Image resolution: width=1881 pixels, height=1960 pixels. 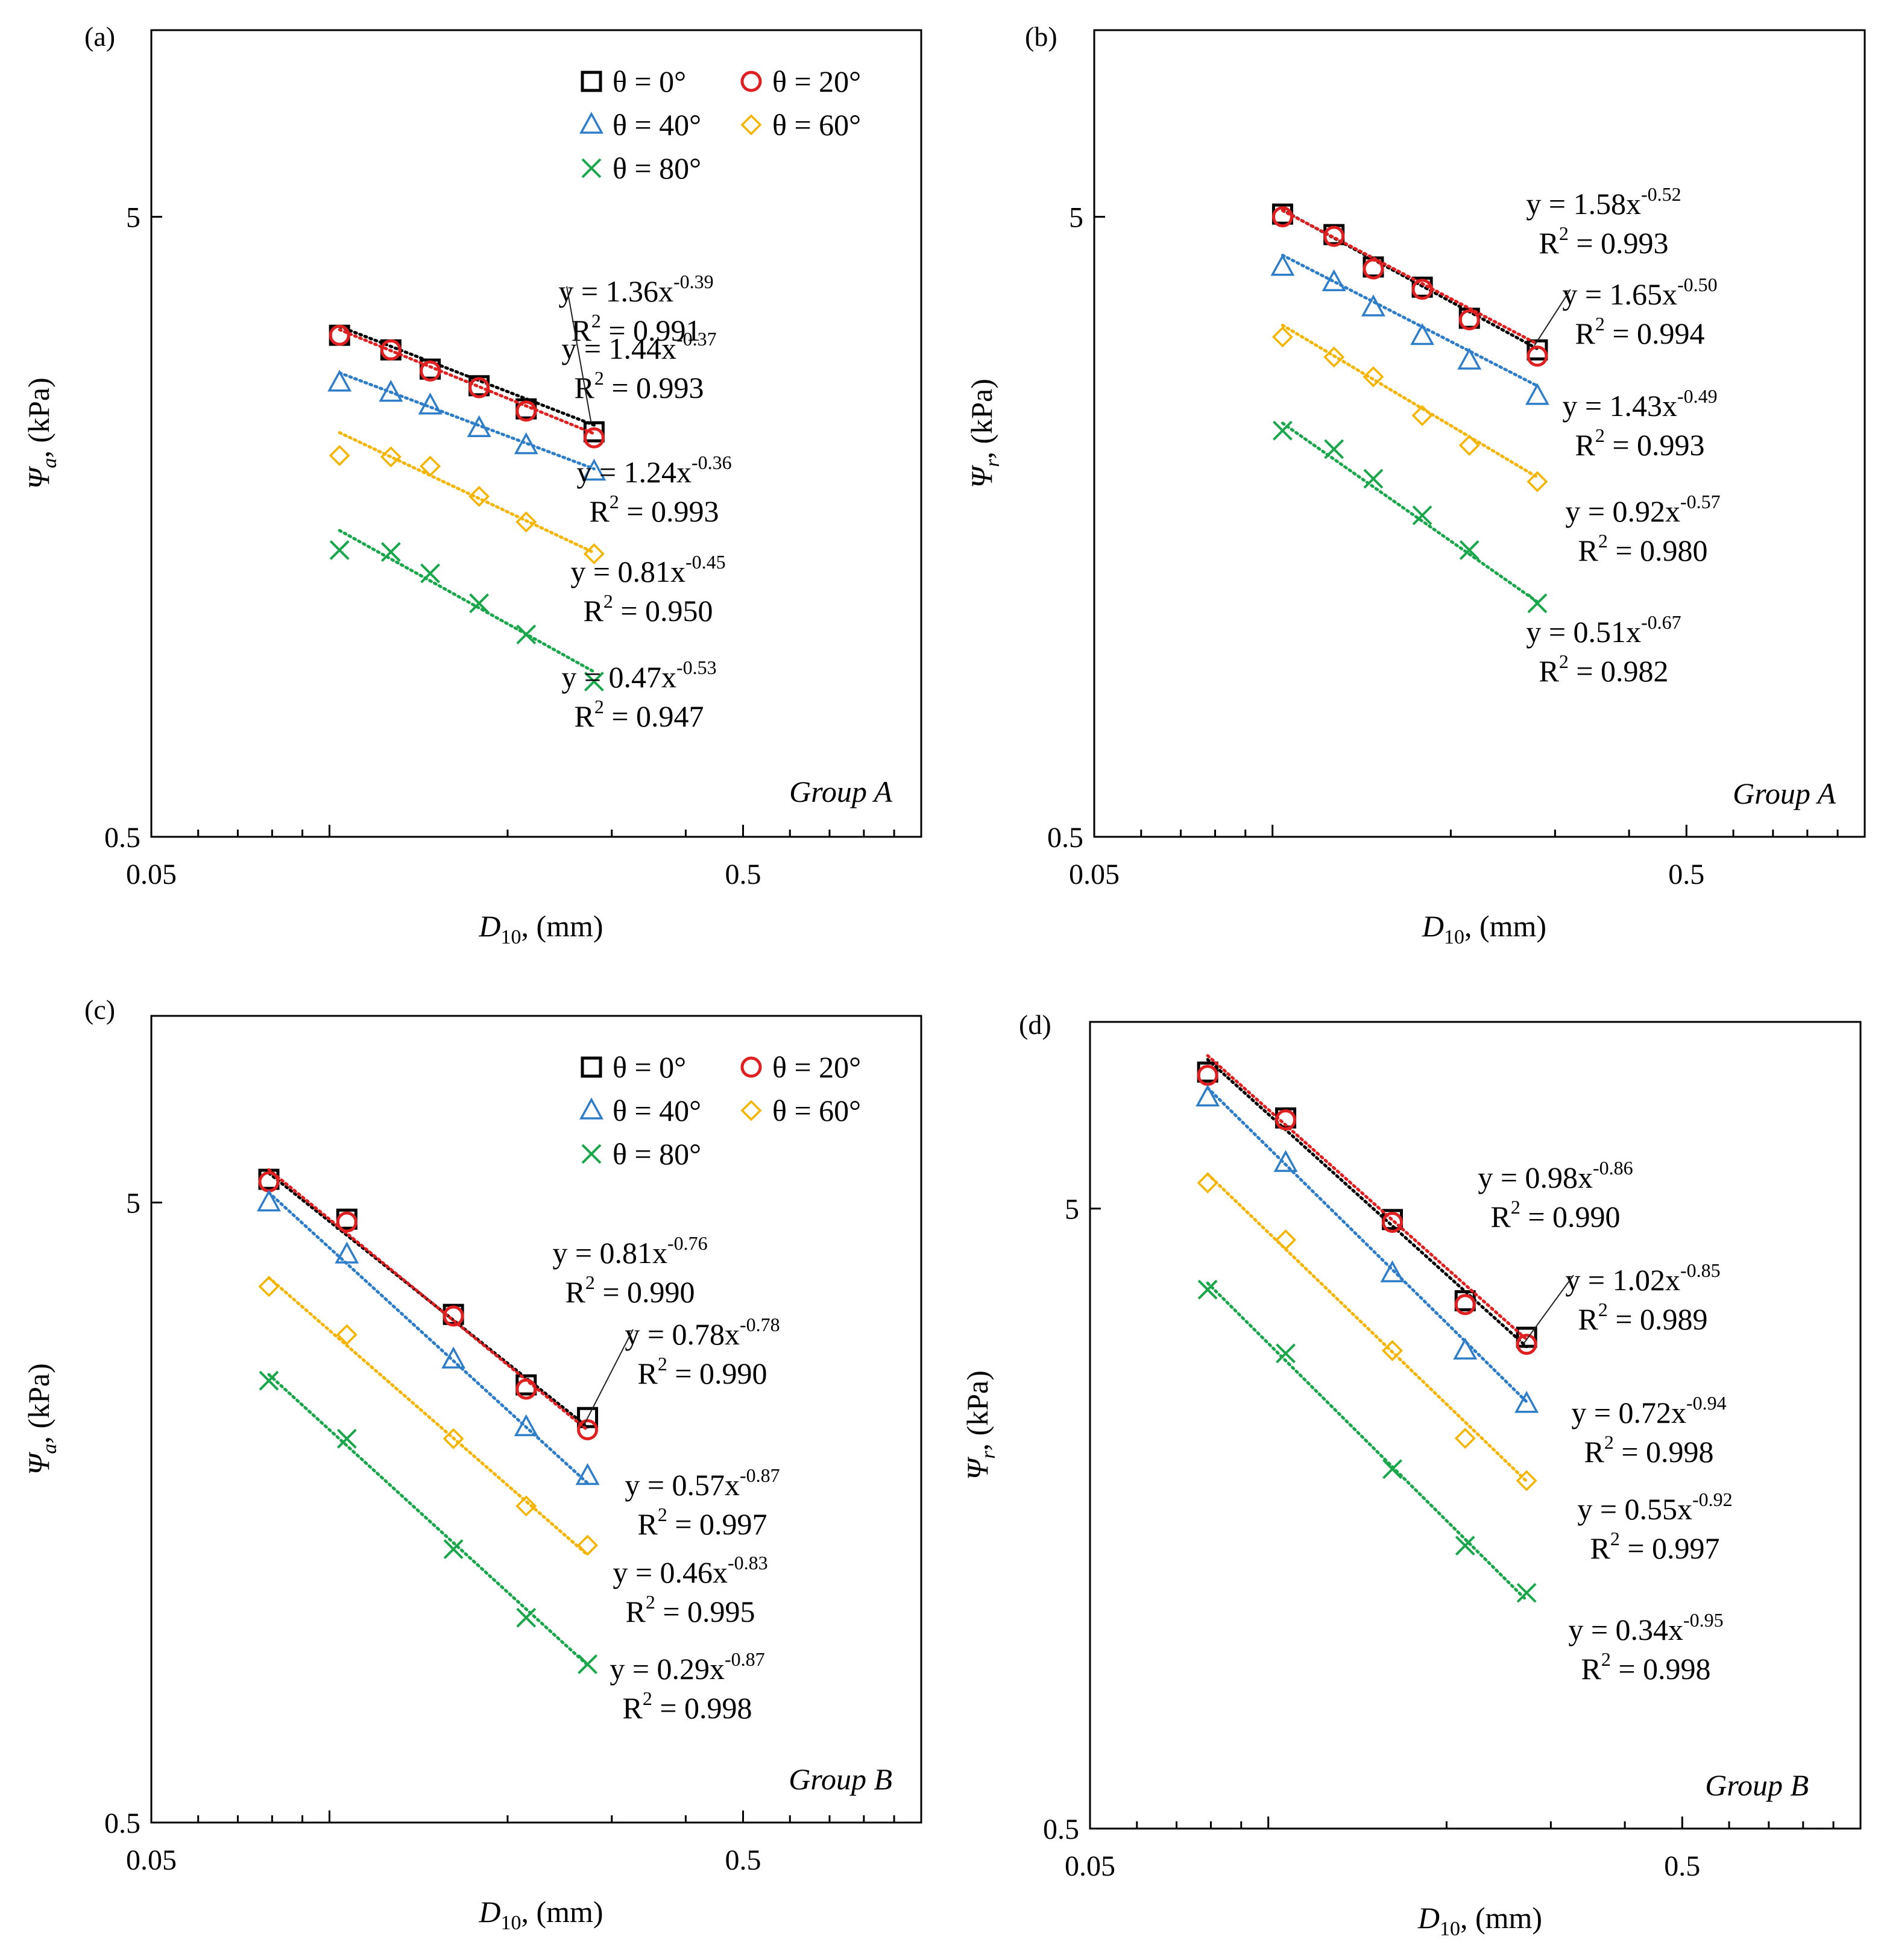 I want to click on fit-equation: y = 0.46x-0.83, so click(x=690, y=1571).